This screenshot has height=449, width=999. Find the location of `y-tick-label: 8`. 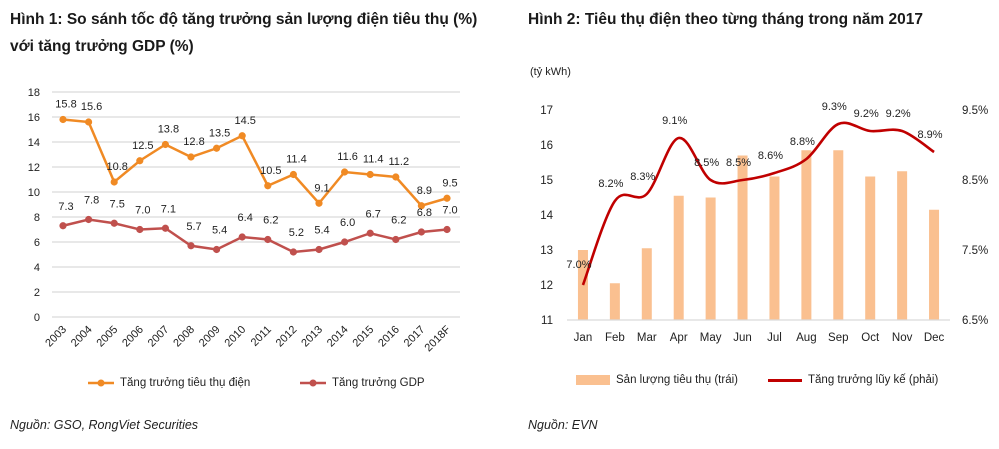

y-tick-label: 8 is located at coordinates (37, 218).